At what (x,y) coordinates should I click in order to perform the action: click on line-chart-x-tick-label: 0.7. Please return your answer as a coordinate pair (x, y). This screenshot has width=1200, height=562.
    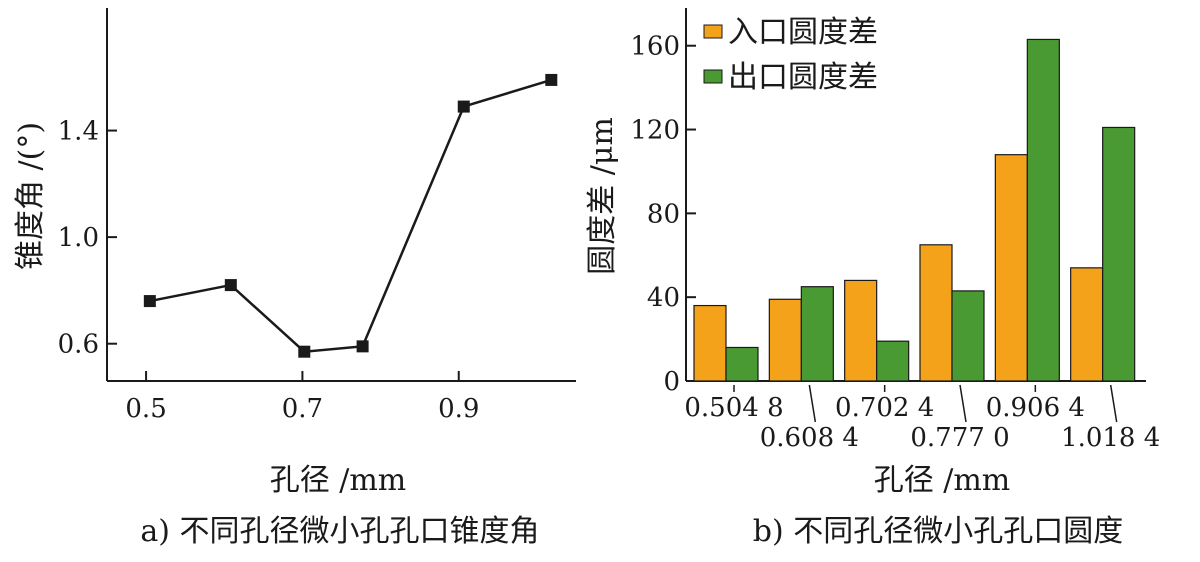
    Looking at the image, I should click on (302, 409).